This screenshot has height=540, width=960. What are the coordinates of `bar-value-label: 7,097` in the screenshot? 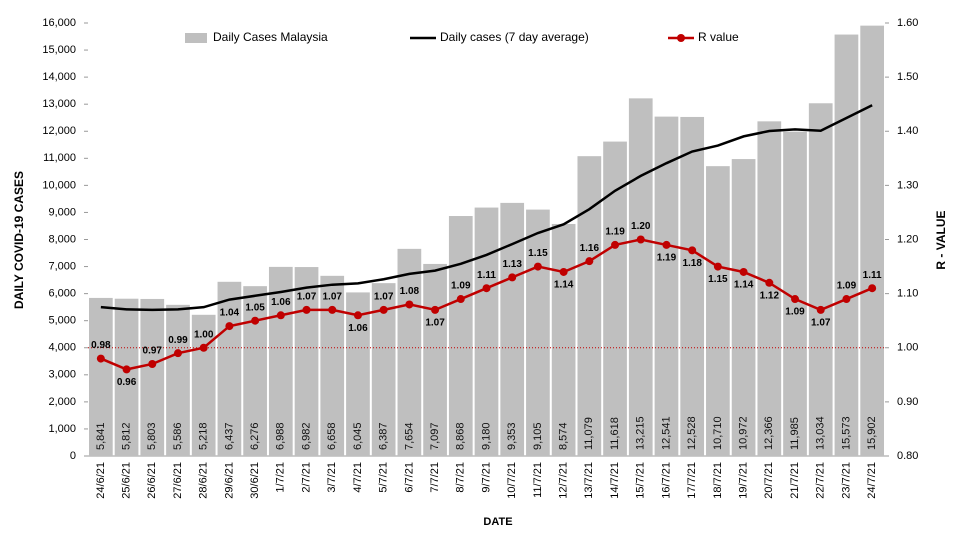 It's located at (435, 436).